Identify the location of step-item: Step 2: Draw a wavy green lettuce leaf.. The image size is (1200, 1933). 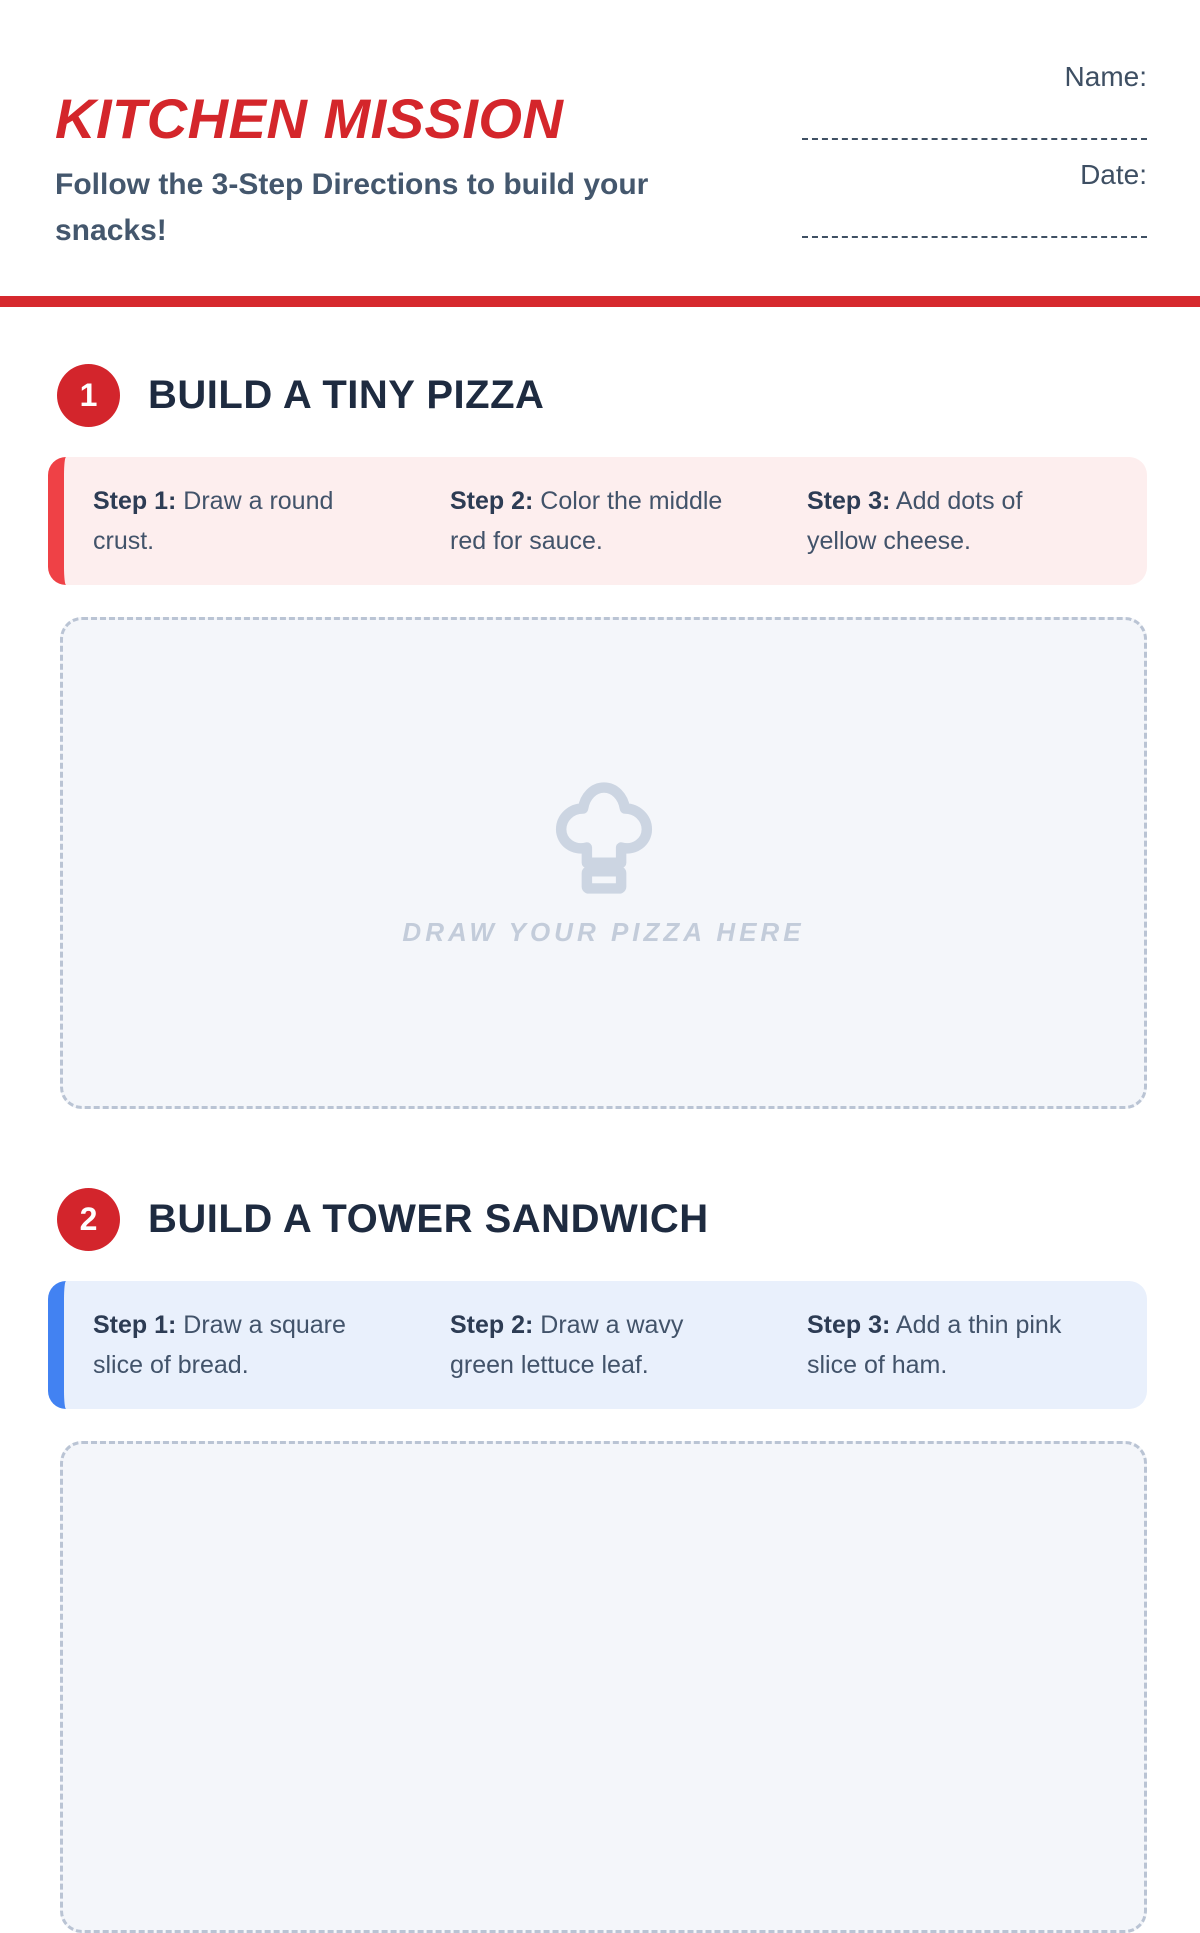
(593, 1345).